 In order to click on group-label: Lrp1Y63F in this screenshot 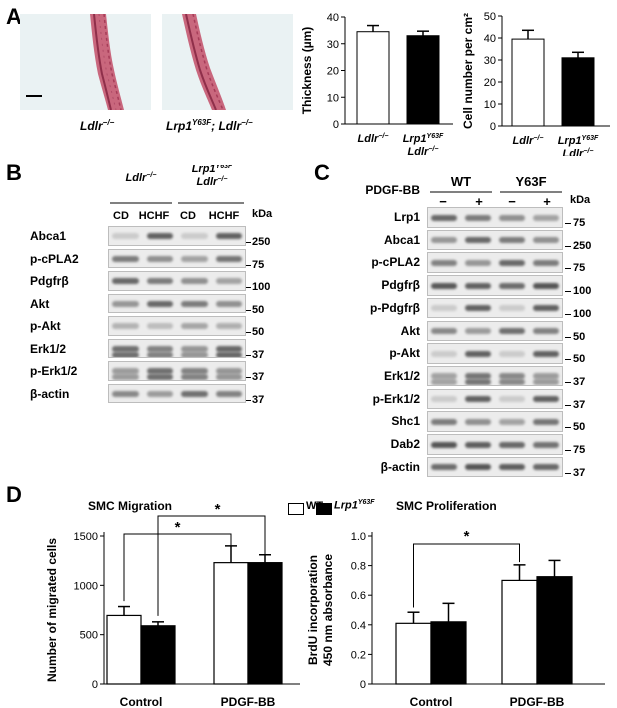, I will do `click(212, 170)`.